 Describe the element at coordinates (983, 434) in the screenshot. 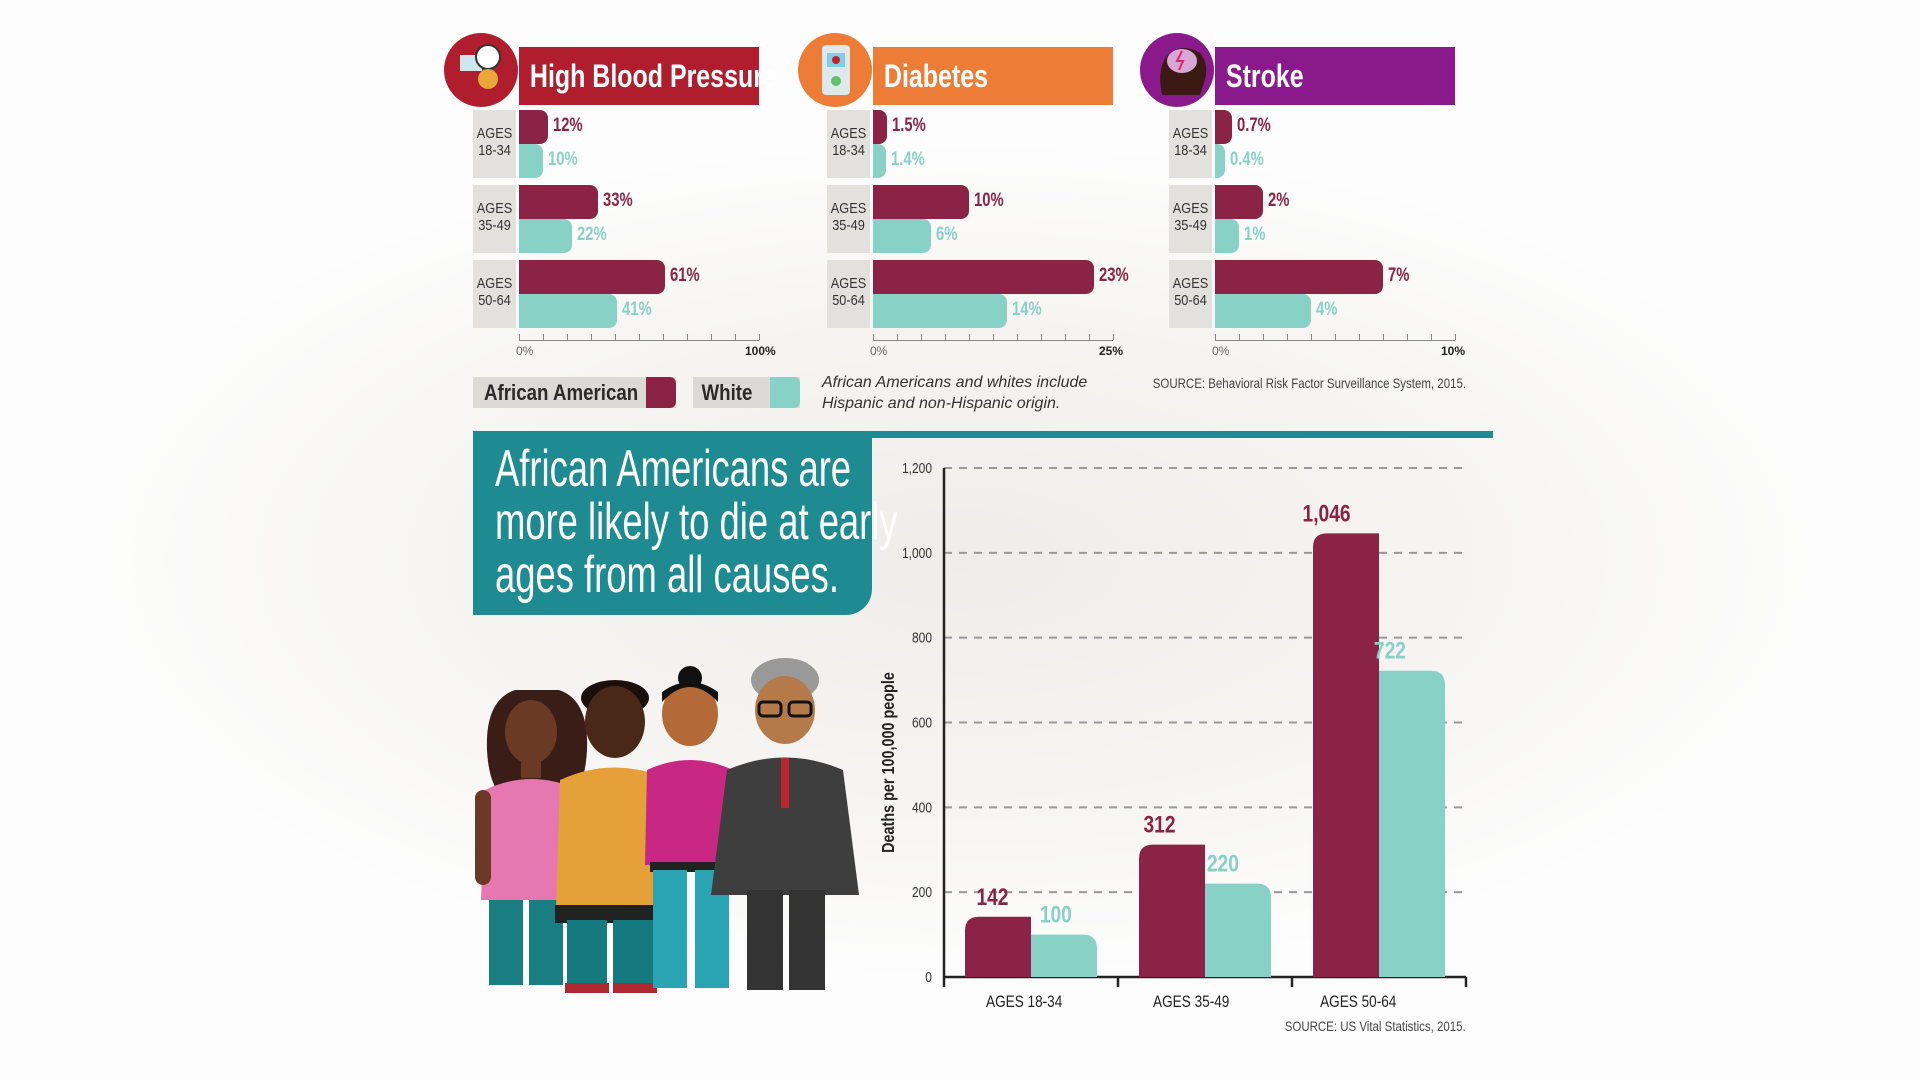

I see `section-divider` at that location.